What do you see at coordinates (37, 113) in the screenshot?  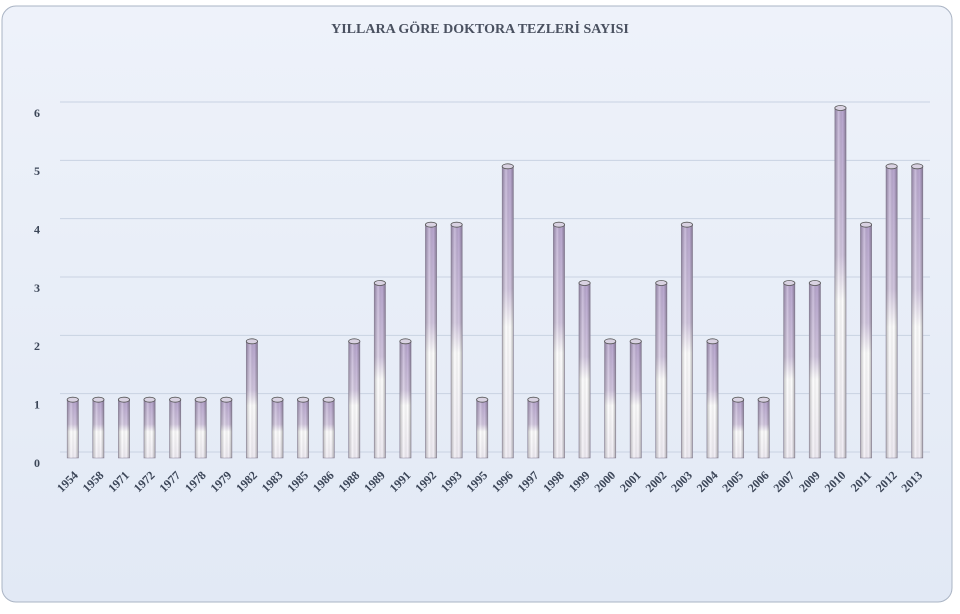 I see `y-tick-label: 6` at bounding box center [37, 113].